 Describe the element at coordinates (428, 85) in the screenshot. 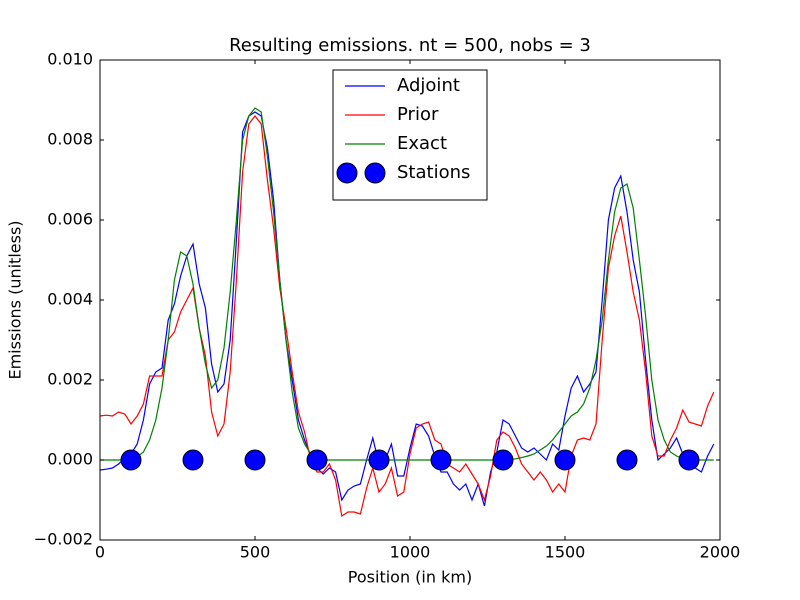

I see `legend-label: Adjoint` at that location.